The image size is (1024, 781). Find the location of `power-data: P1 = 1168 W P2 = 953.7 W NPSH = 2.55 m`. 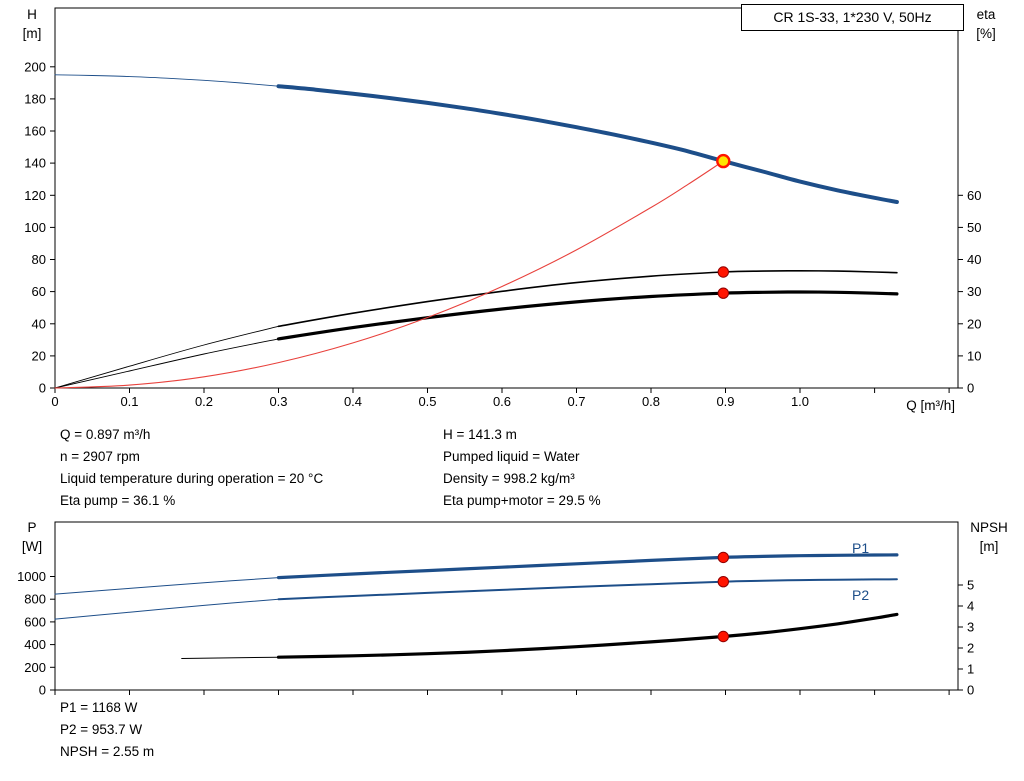

power-data: P1 = 1168 W P2 = 953.7 W NPSH = 2.55 m is located at coordinates (107, 730).